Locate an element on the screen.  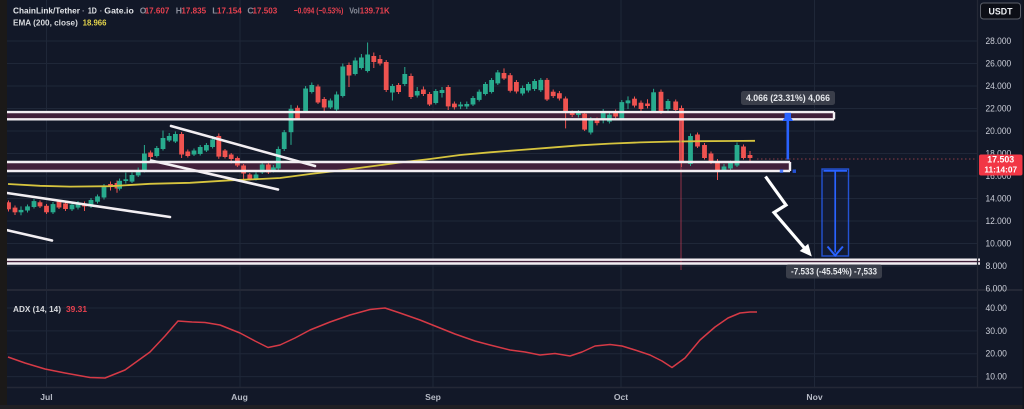
svg-text: EMA (200, close) is located at coordinates (45, 23).